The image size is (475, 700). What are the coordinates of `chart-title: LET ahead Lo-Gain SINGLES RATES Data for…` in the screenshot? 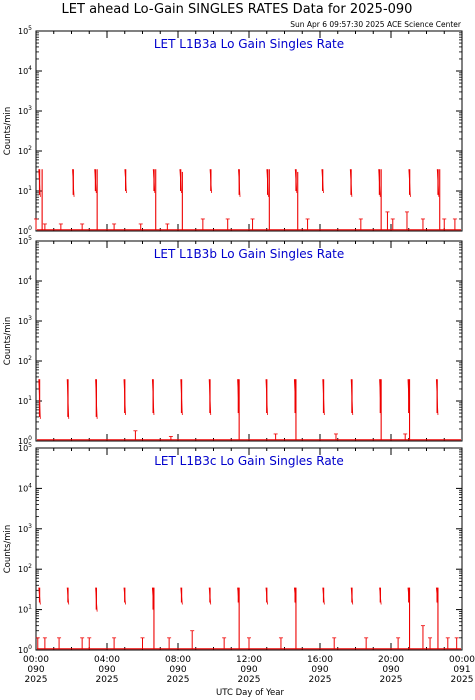 It's located at (237, 9).